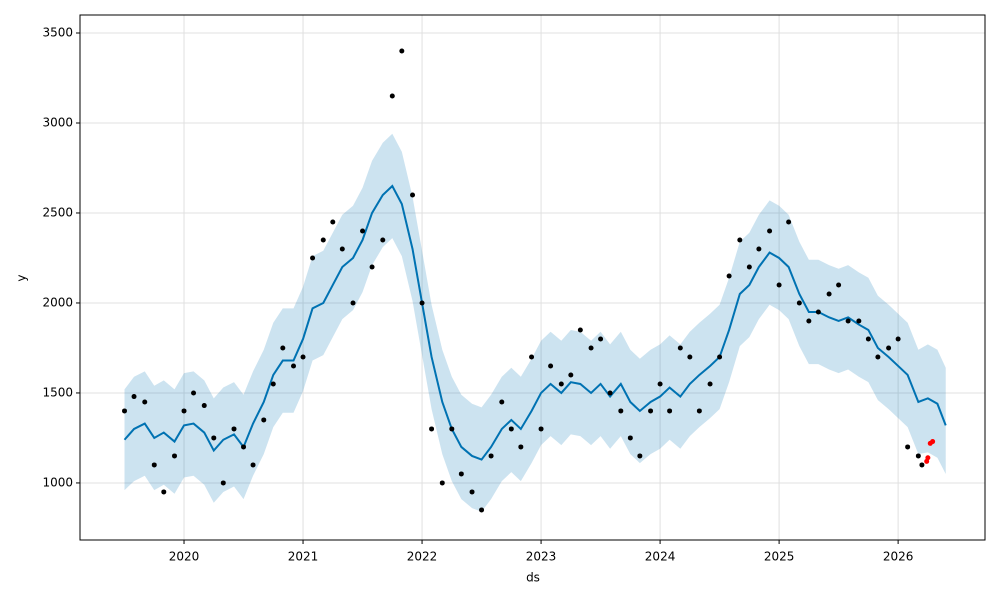 The height and width of the screenshot is (600, 1000). Describe the element at coordinates (57, 482) in the screenshot. I see `y-tick-label: 1000` at that location.